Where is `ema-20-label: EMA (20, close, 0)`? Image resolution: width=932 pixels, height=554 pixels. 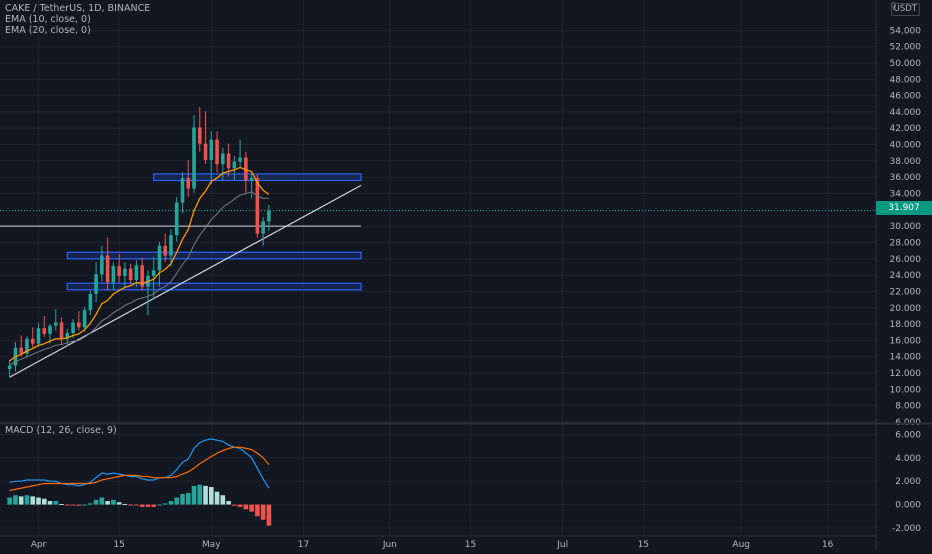
ema-20-label: EMA (20, close, 0) is located at coordinates (48, 30).